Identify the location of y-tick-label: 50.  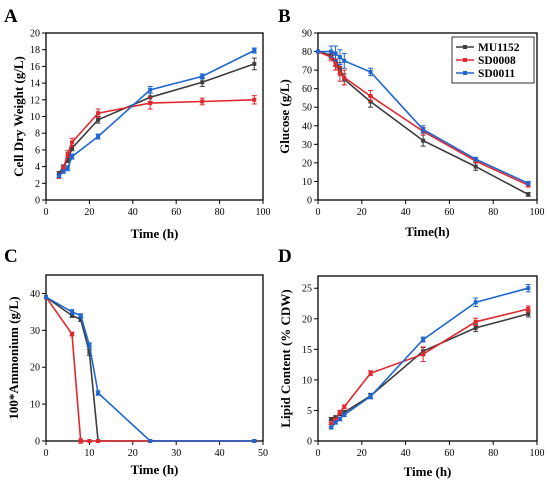
(307, 108).